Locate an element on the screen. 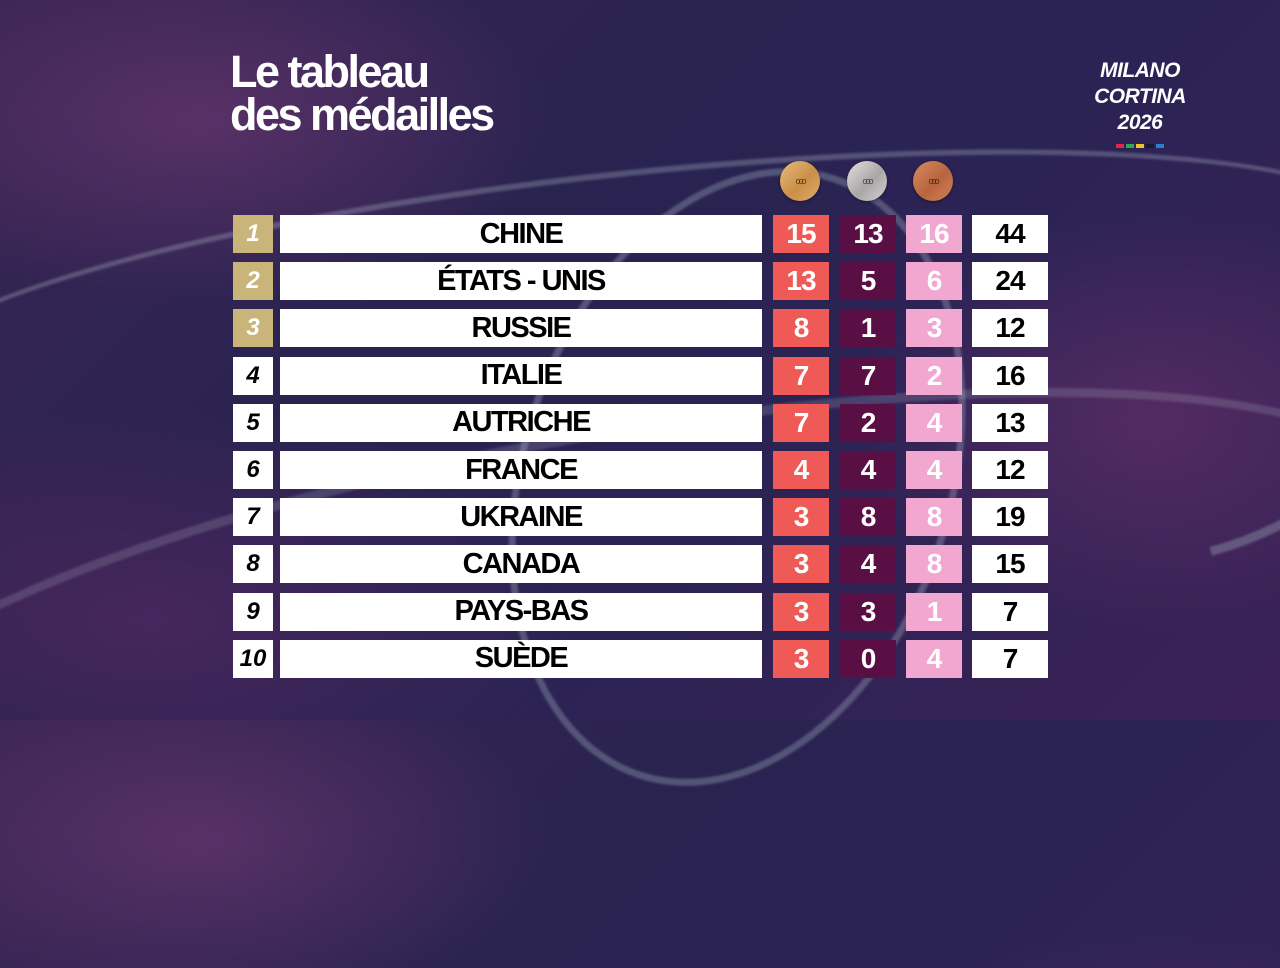 This screenshot has width=1280, height=968. table-row: 2 ÉTATS - UNIS 13 5 6 24 is located at coordinates (640, 281).